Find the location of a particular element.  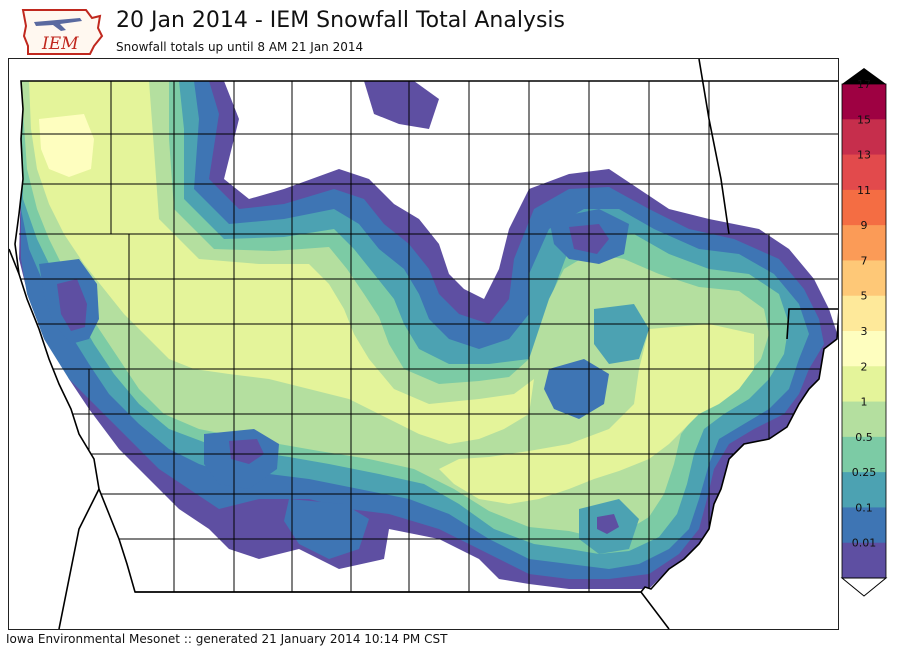

legend-label: 1 is located at coordinates (864, 402).